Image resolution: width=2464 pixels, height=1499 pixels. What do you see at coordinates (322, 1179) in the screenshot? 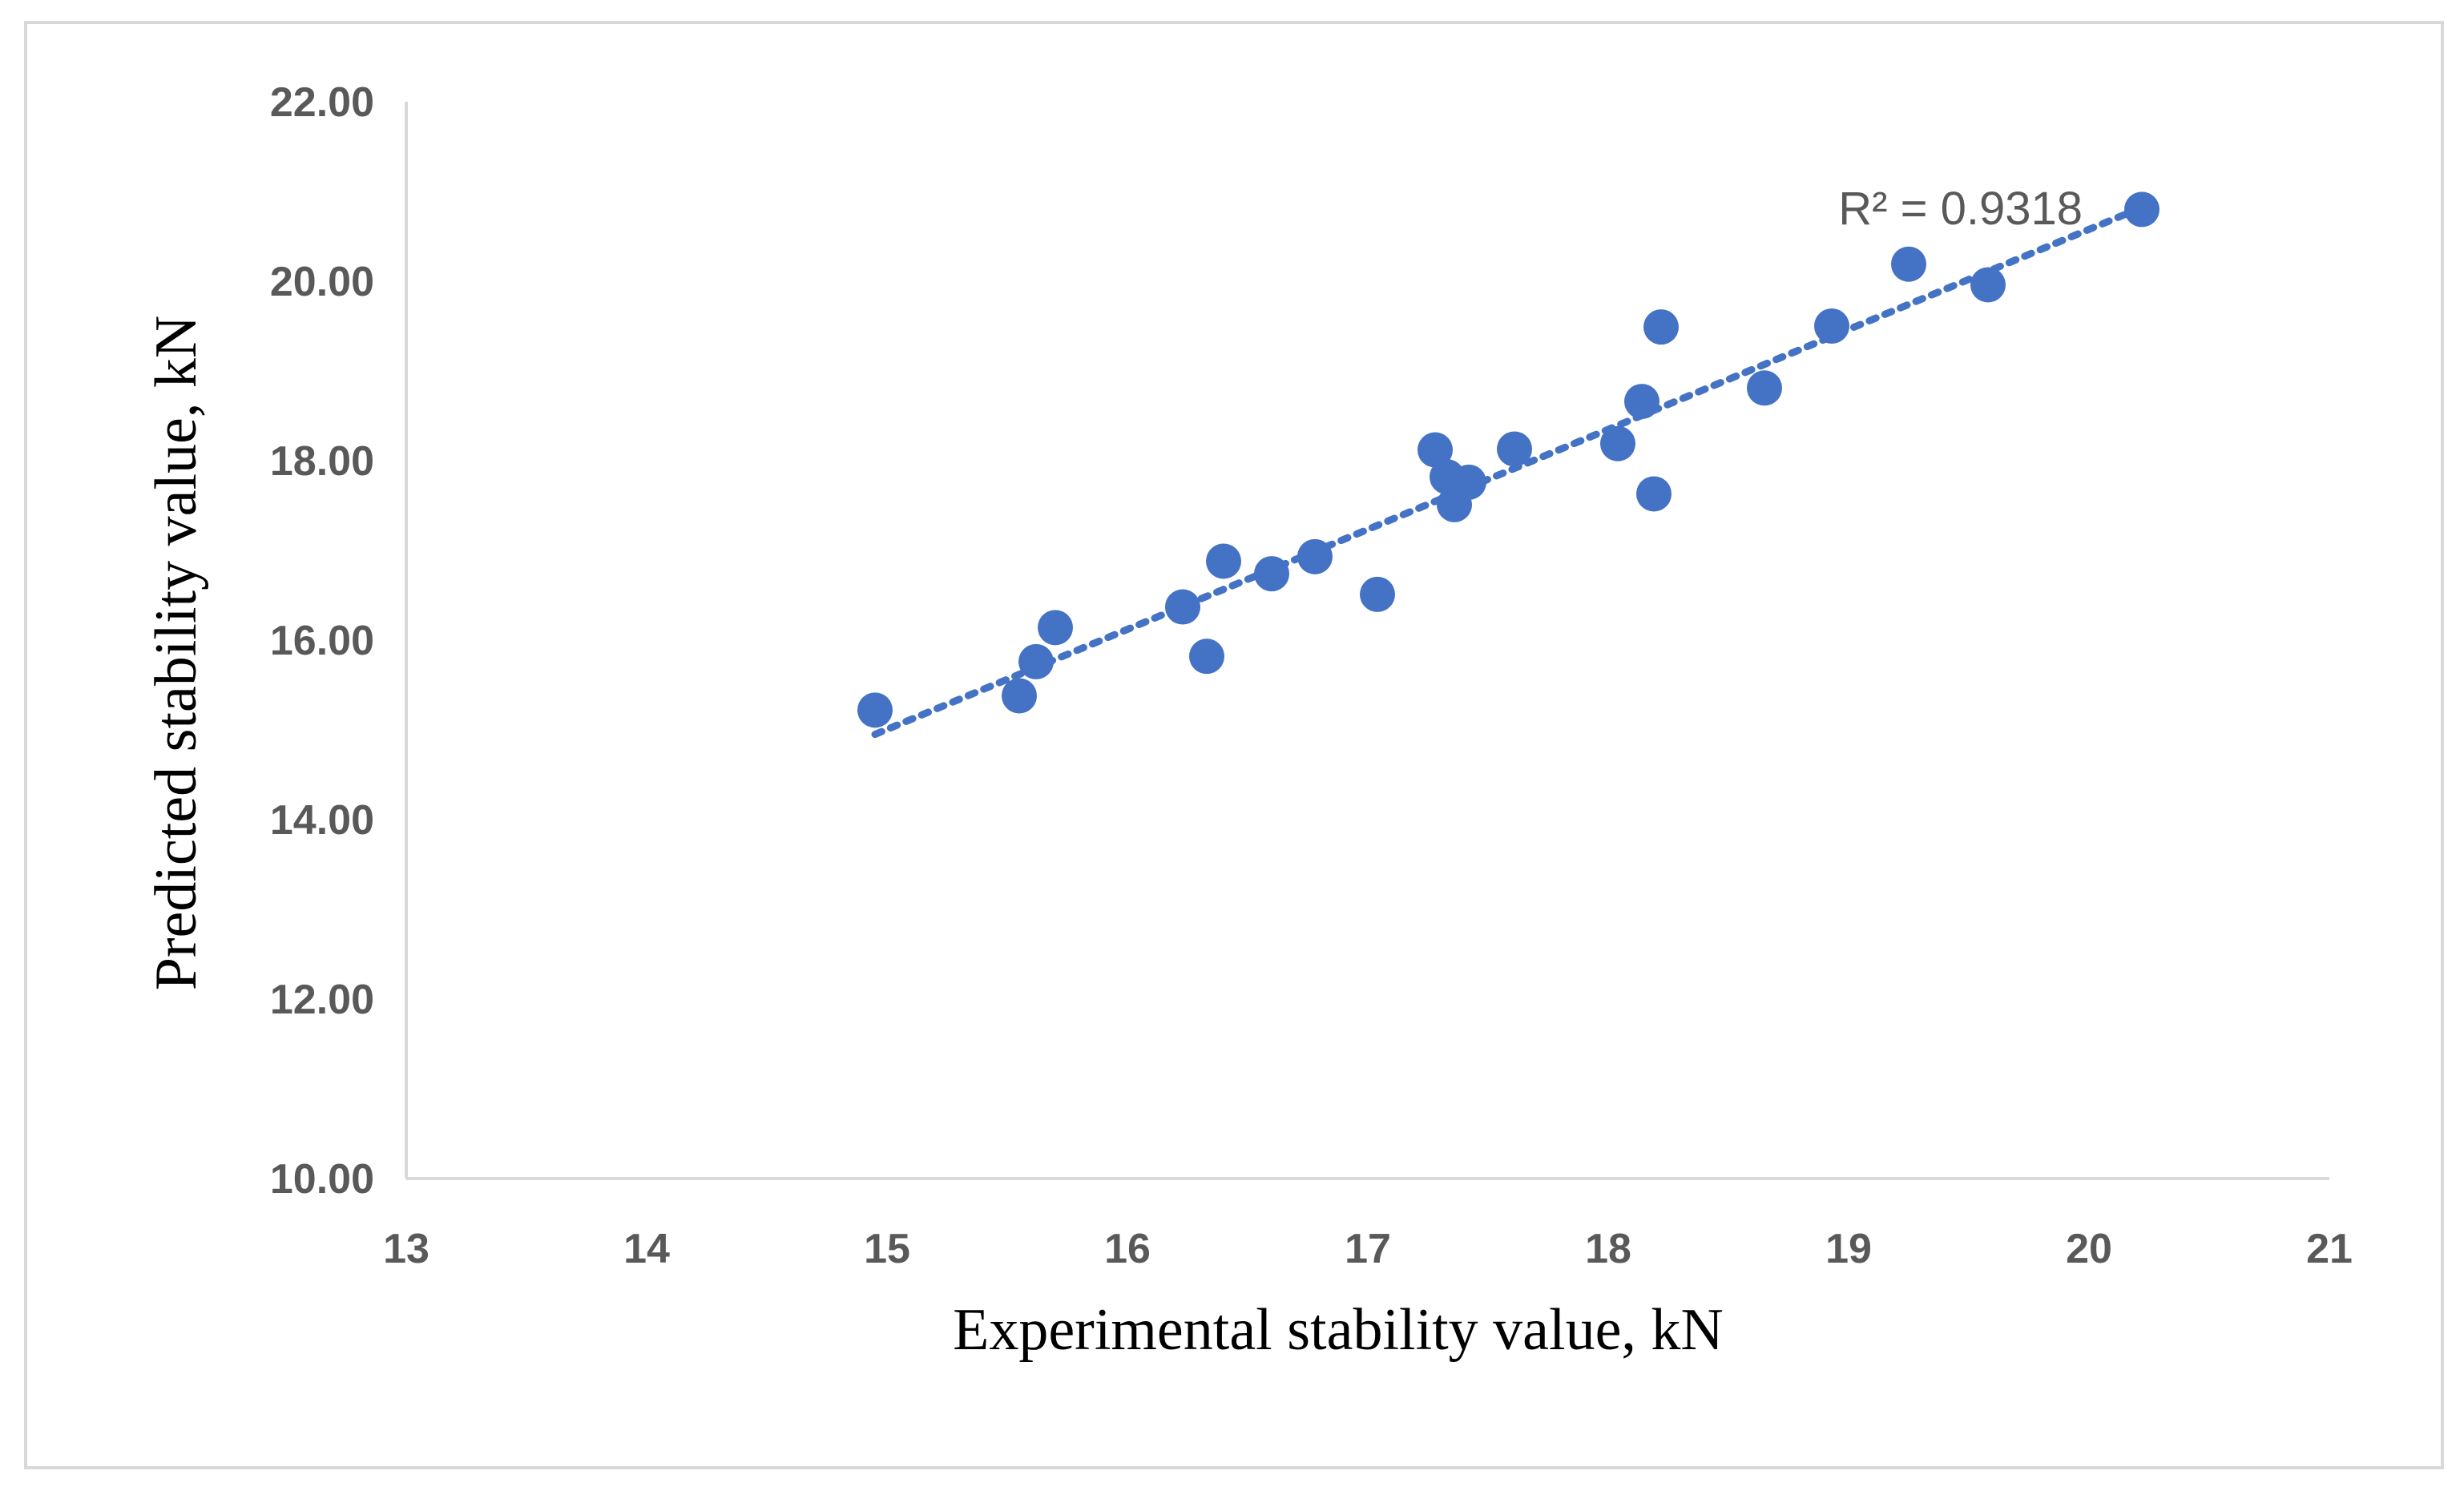
I see `y-tick-label: 10.00` at bounding box center [322, 1179].